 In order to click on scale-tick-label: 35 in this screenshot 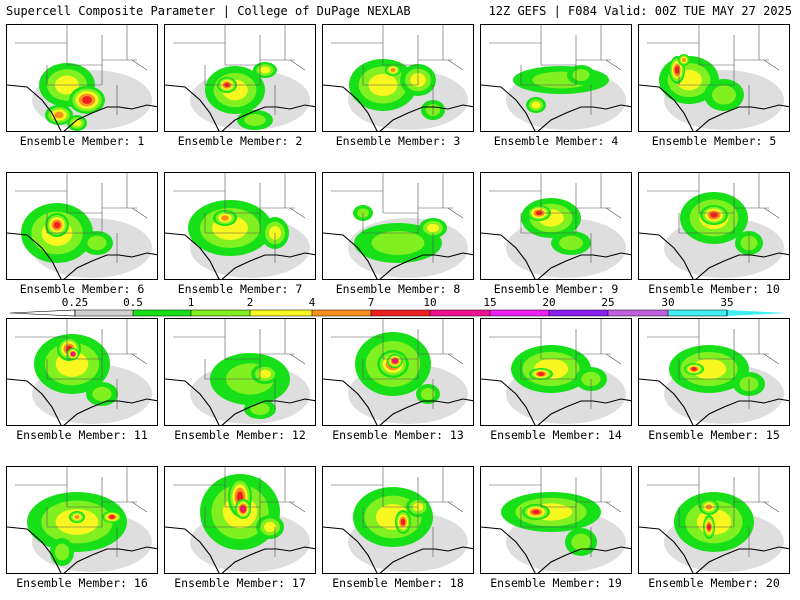, I will do `click(727, 302)`.